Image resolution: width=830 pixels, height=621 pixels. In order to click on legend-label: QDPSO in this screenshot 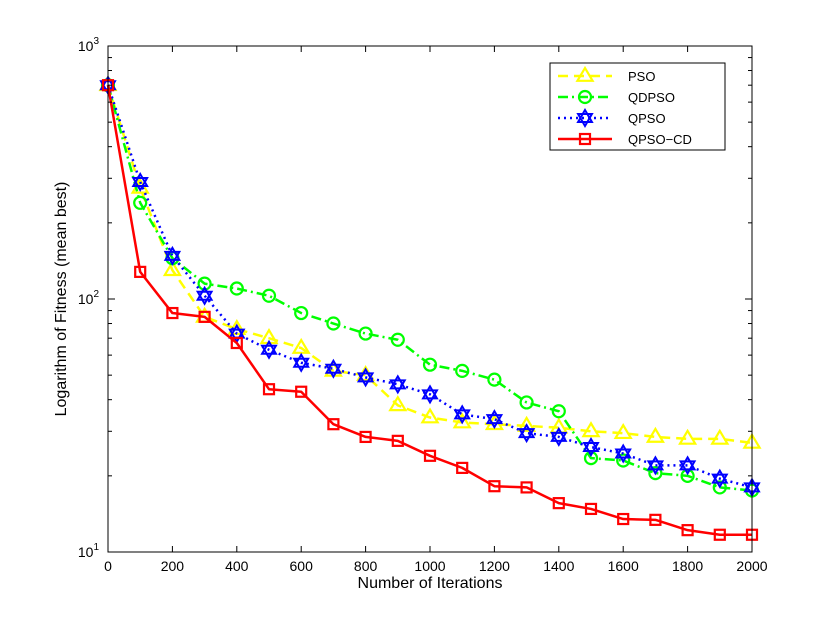, I will do `click(651, 97)`.